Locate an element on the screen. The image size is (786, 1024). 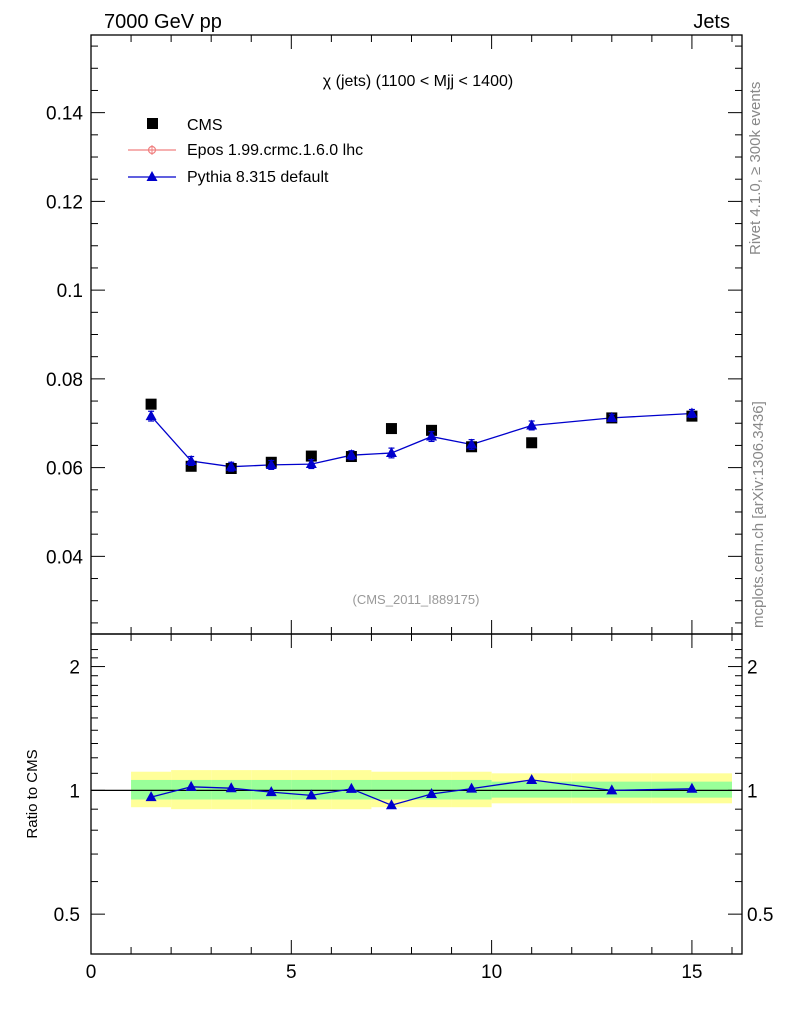
rivet-label: Rivet 4.1.0, ≥ 300k events is located at coordinates (755, 168).